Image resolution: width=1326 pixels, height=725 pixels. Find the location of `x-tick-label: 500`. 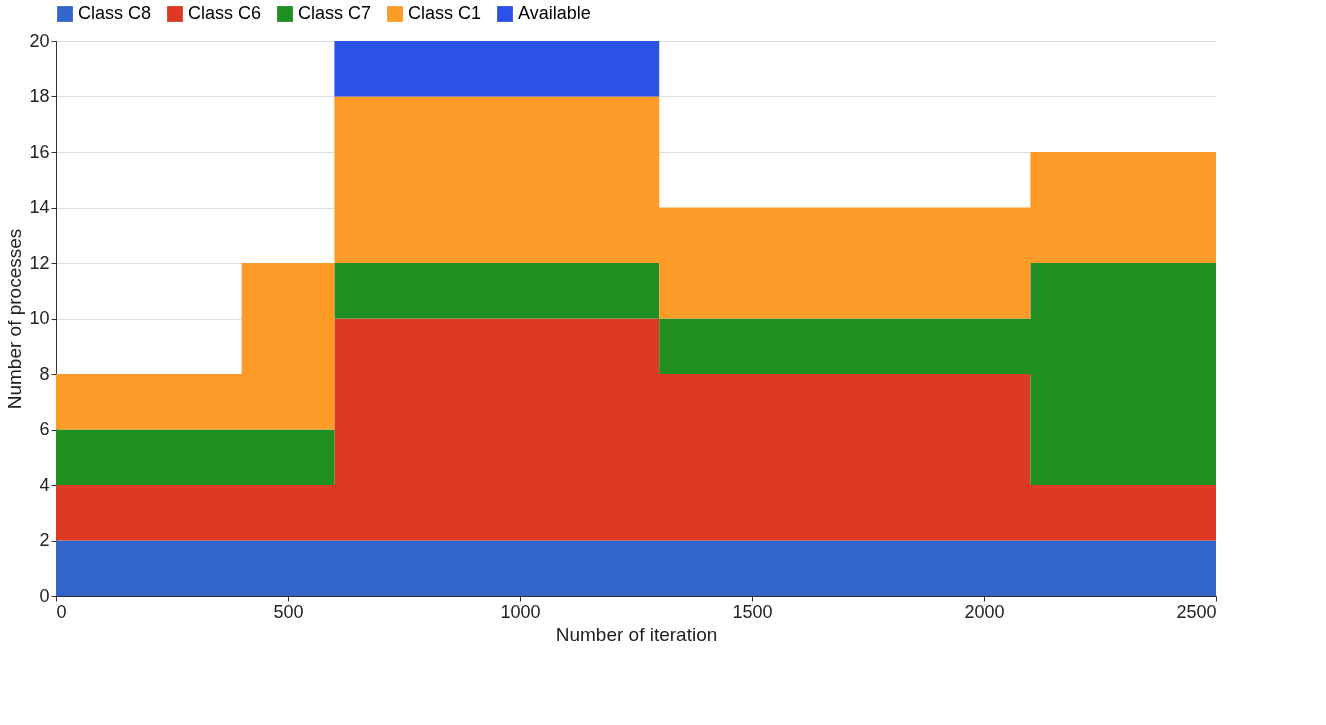

x-tick-label: 500 is located at coordinates (288, 611).